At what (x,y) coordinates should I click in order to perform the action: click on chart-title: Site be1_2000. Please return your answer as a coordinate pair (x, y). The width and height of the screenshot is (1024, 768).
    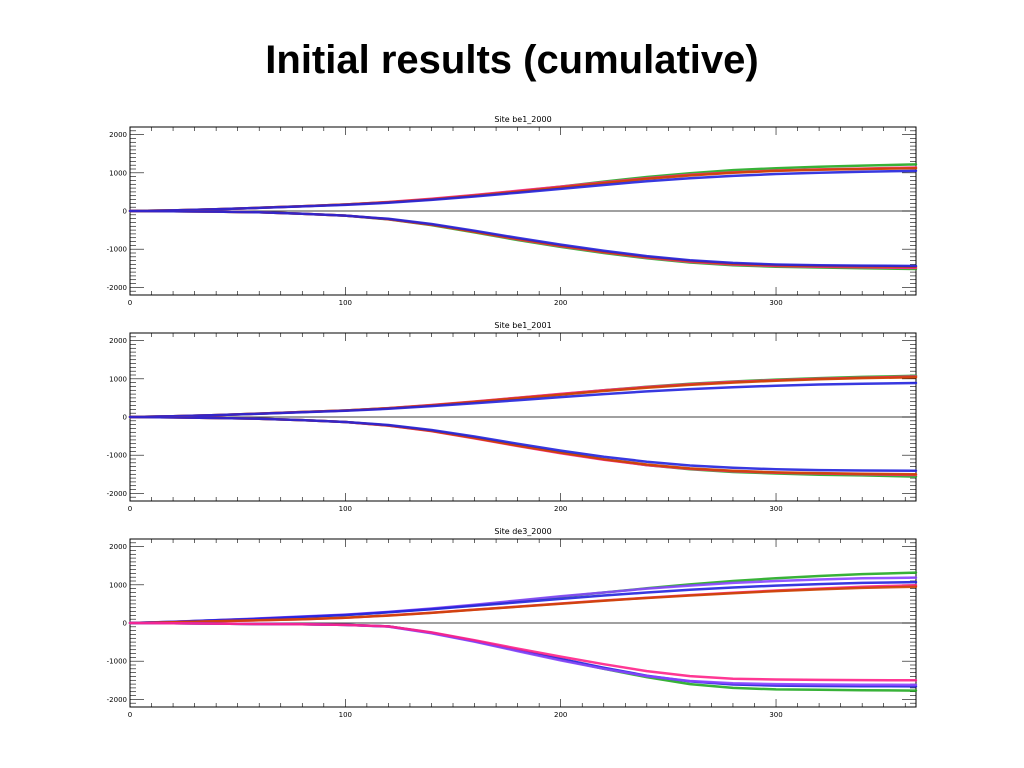
    Looking at the image, I should click on (522, 119).